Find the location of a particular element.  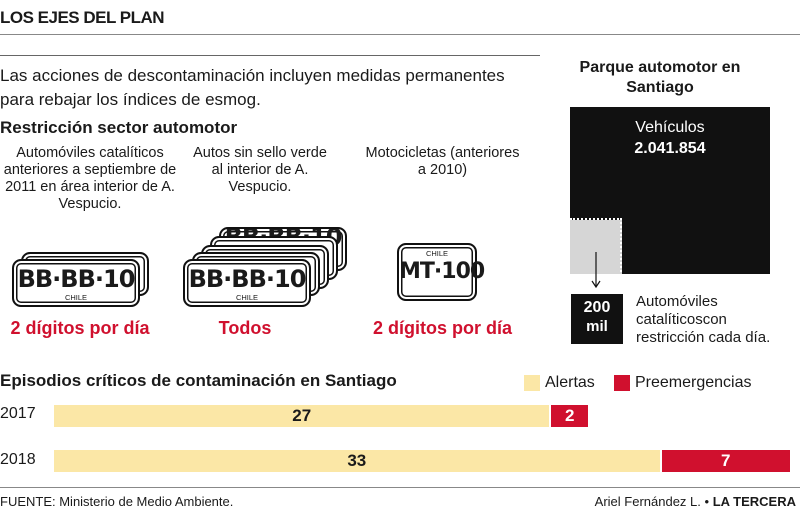

license-plate-group-1: BB·BB·10 CHILE is located at coordinates (76, 283).